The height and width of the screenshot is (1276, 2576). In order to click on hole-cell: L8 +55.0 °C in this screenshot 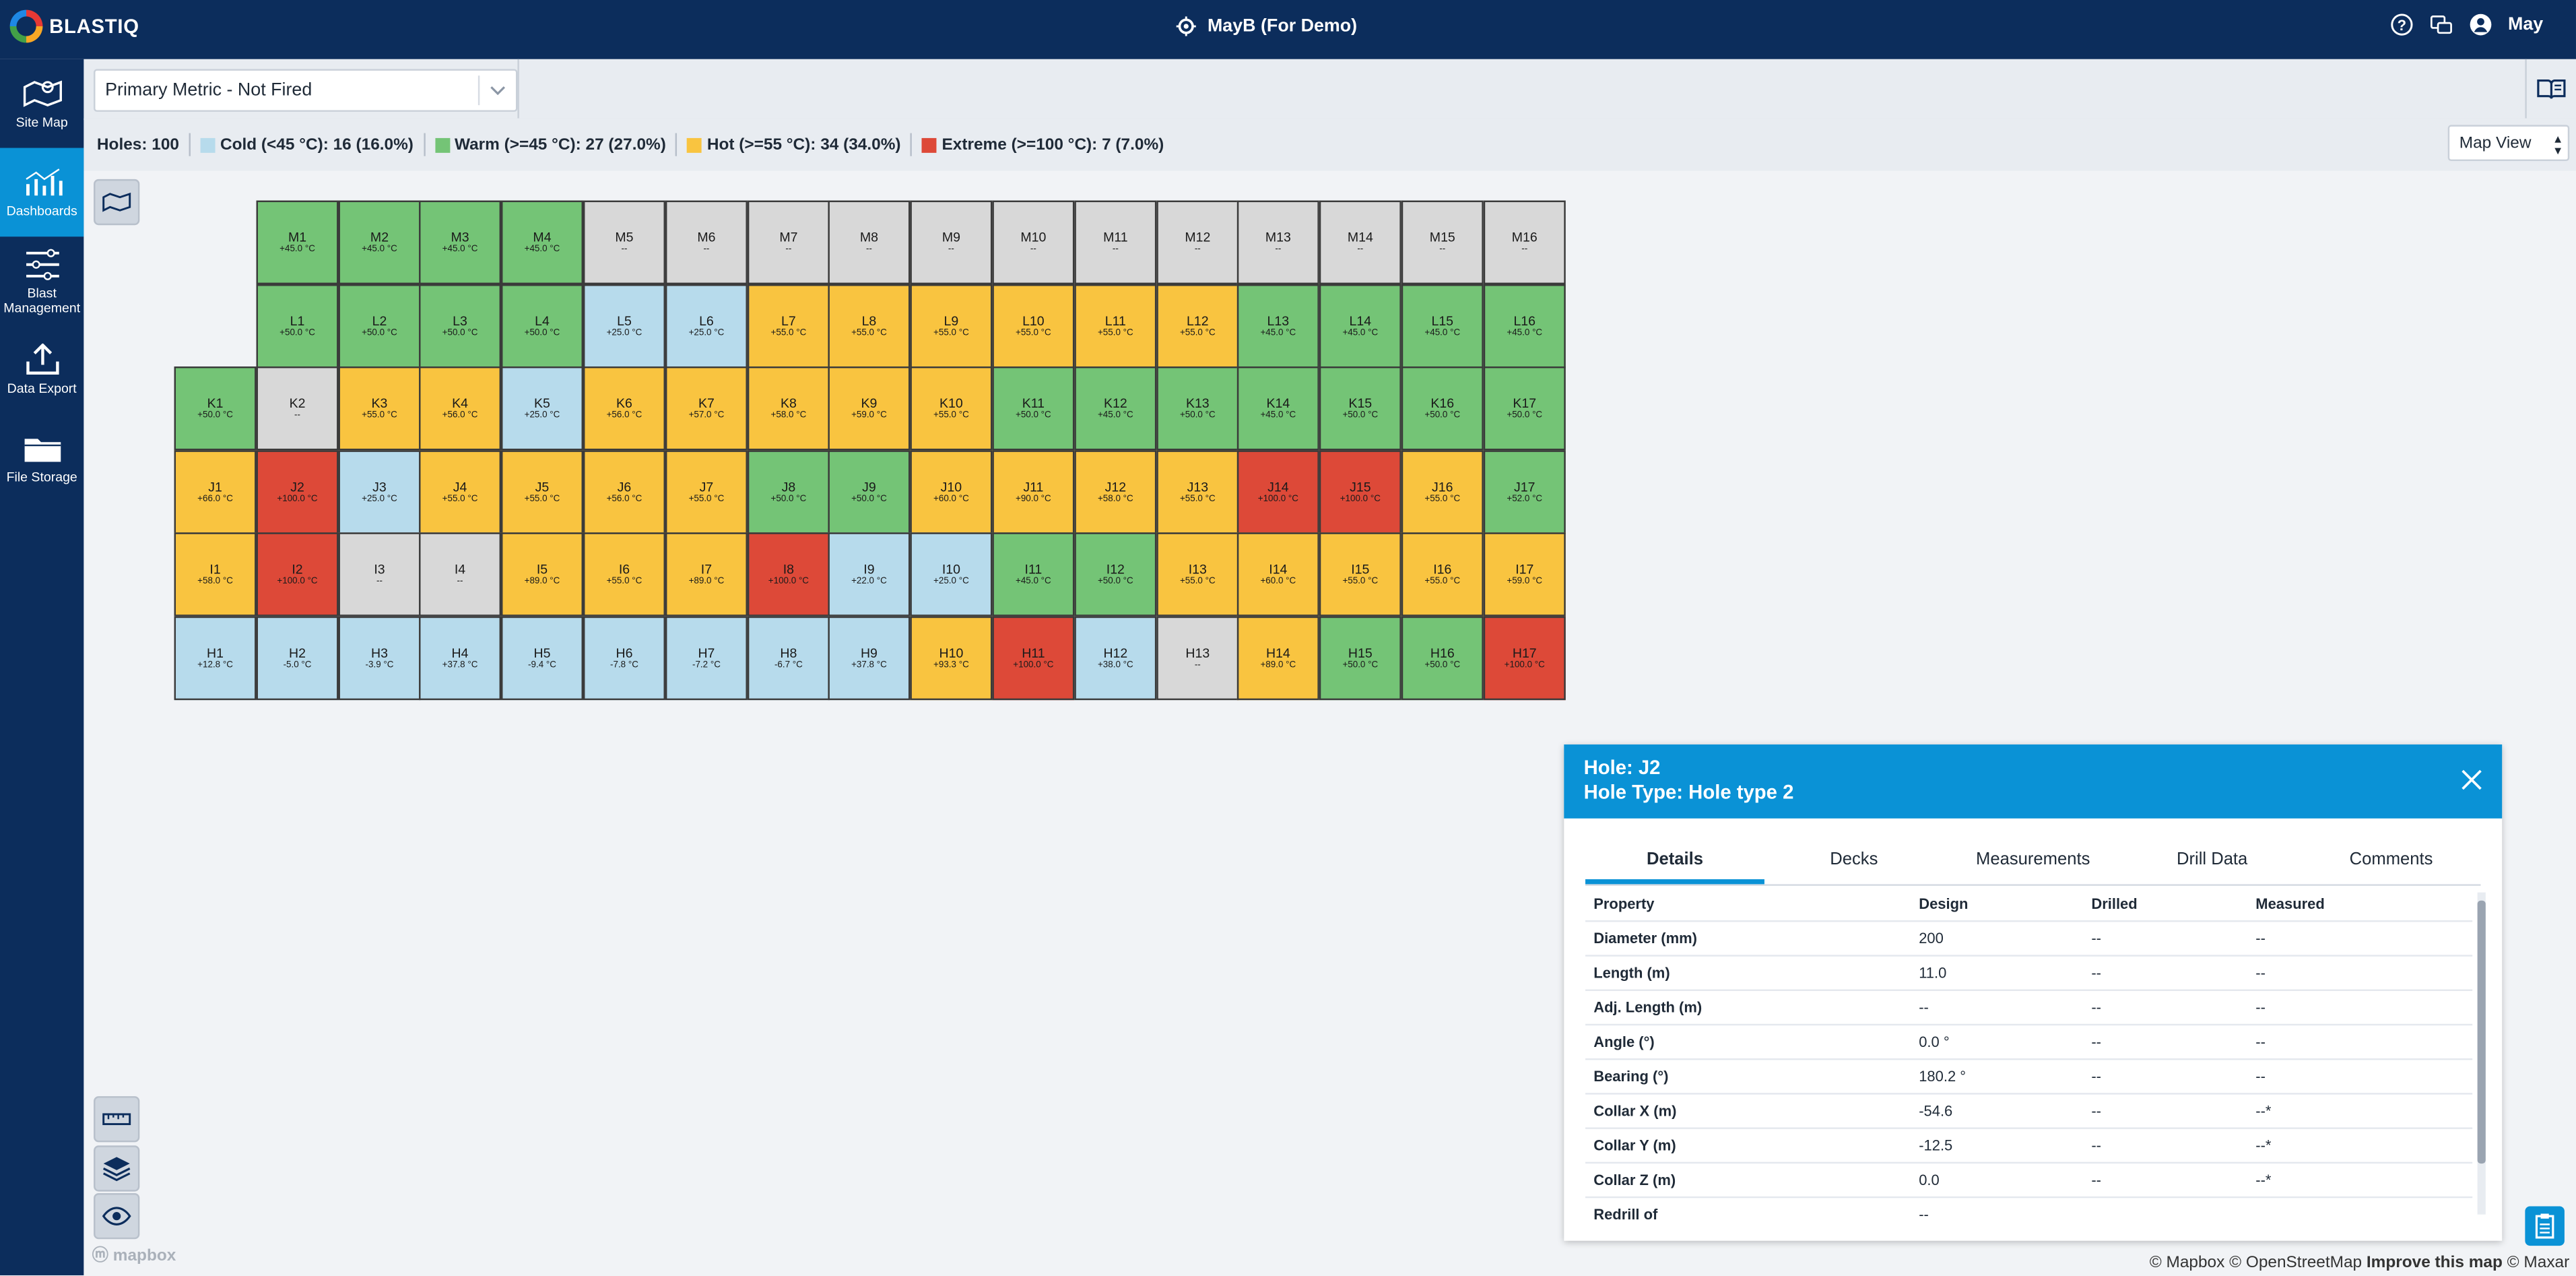, I will do `click(869, 326)`.